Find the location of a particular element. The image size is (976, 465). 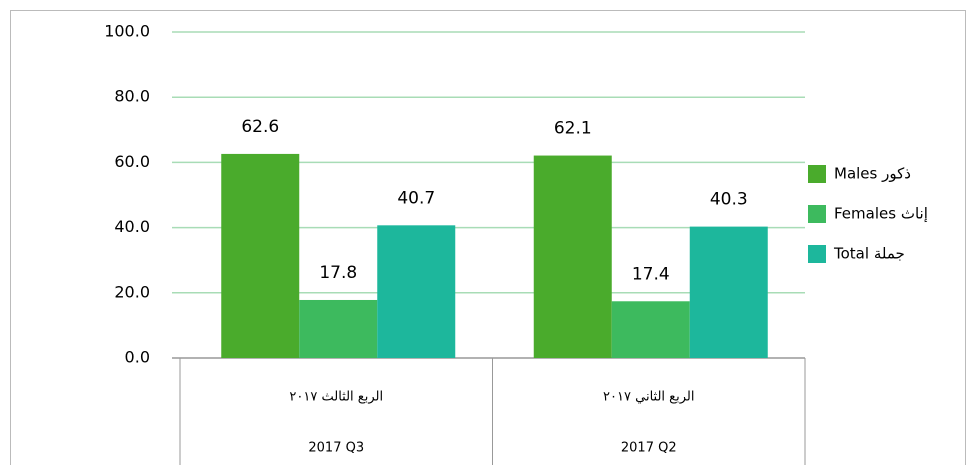

y-tick-label: 20.0 is located at coordinates (132, 291).